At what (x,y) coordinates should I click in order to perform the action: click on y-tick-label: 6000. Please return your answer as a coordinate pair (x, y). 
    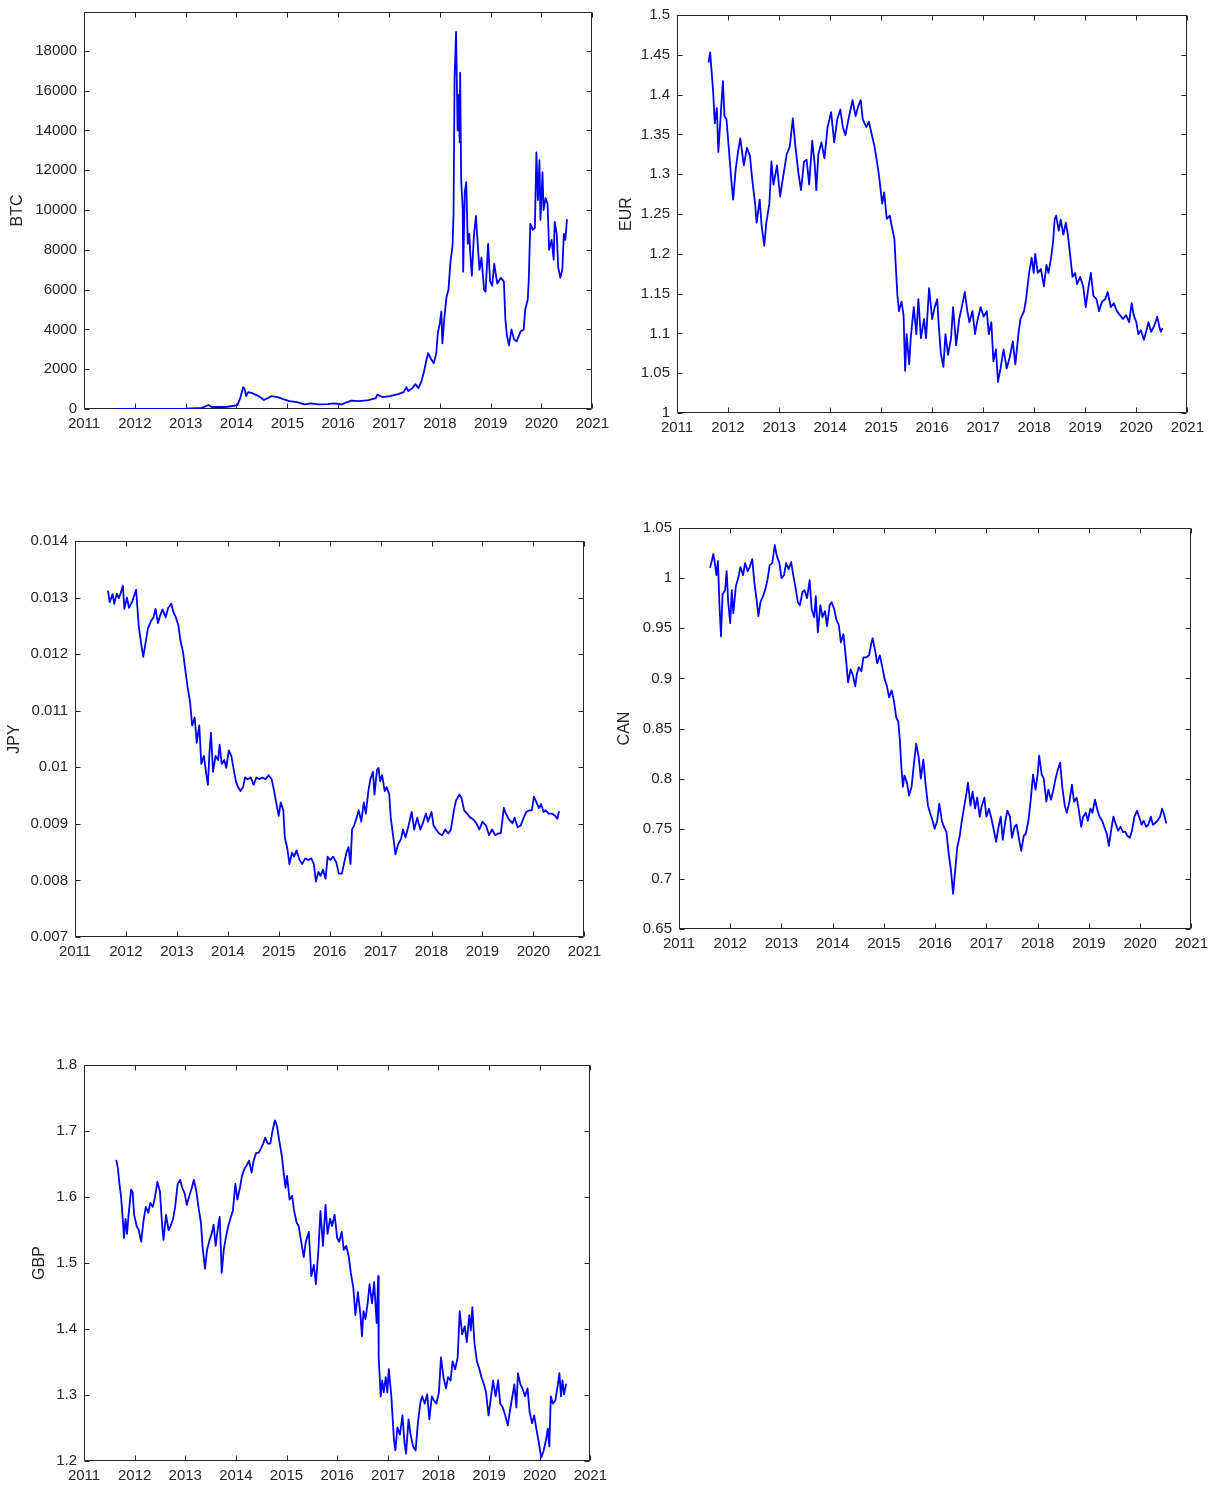
    Looking at the image, I should click on (60, 288).